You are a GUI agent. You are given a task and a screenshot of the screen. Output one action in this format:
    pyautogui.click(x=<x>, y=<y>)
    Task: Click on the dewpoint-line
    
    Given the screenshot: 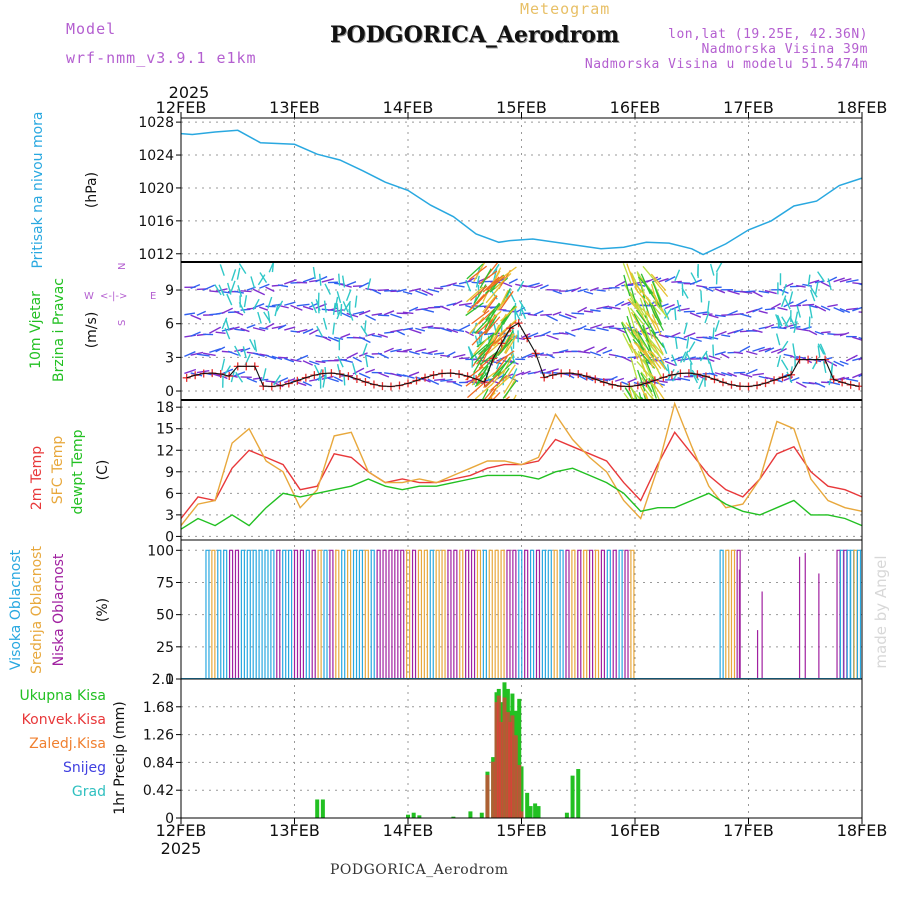 What is the action you would take?
    pyautogui.click(x=521, y=498)
    